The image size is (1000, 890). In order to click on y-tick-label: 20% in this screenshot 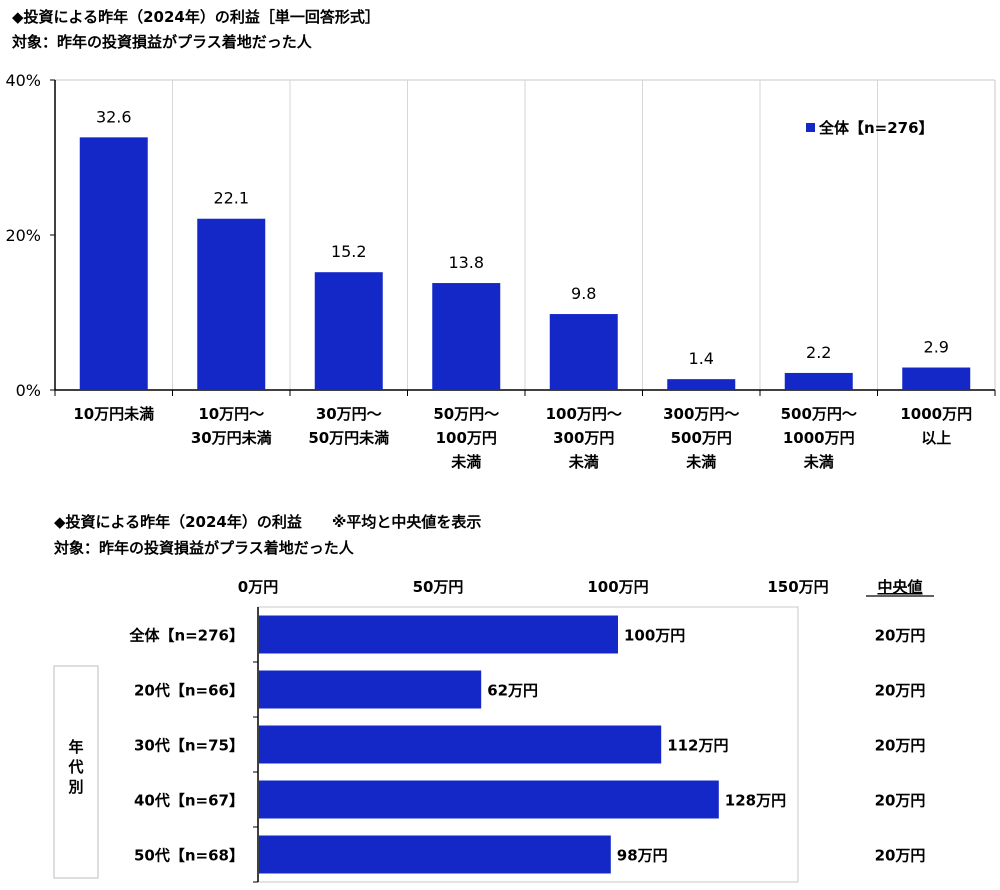, I will do `click(23, 235)`.